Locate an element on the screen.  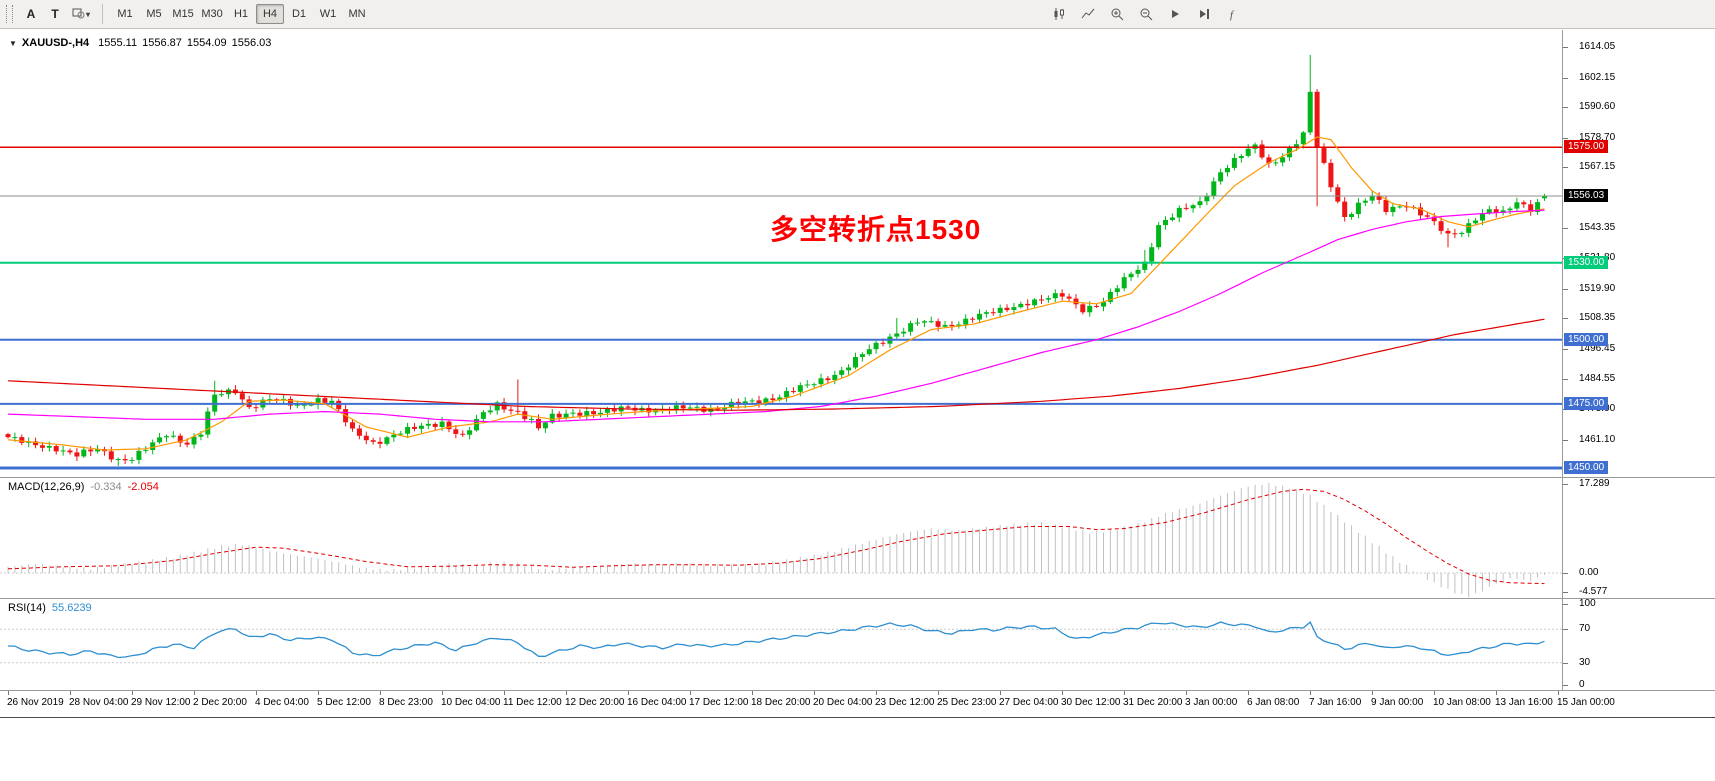
rsi-axis-label: 0 is located at coordinates (1582, 684).